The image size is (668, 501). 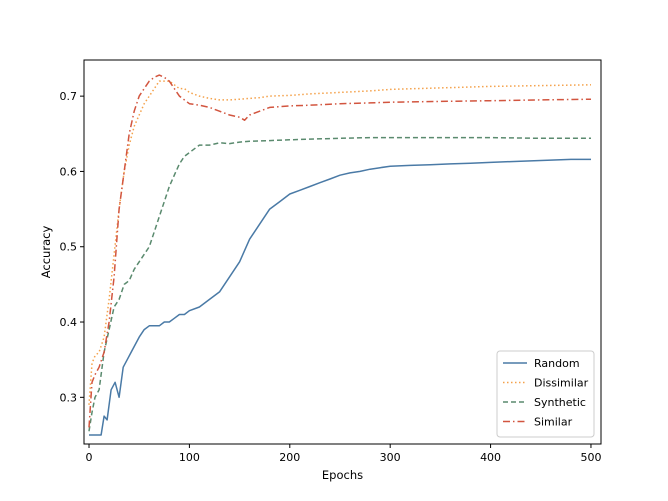 I want to click on x-tick-label: 300, so click(x=390, y=457).